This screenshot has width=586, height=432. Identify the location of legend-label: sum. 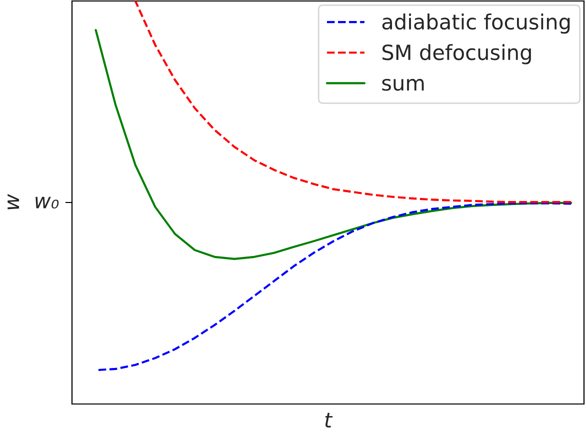
(403, 84).